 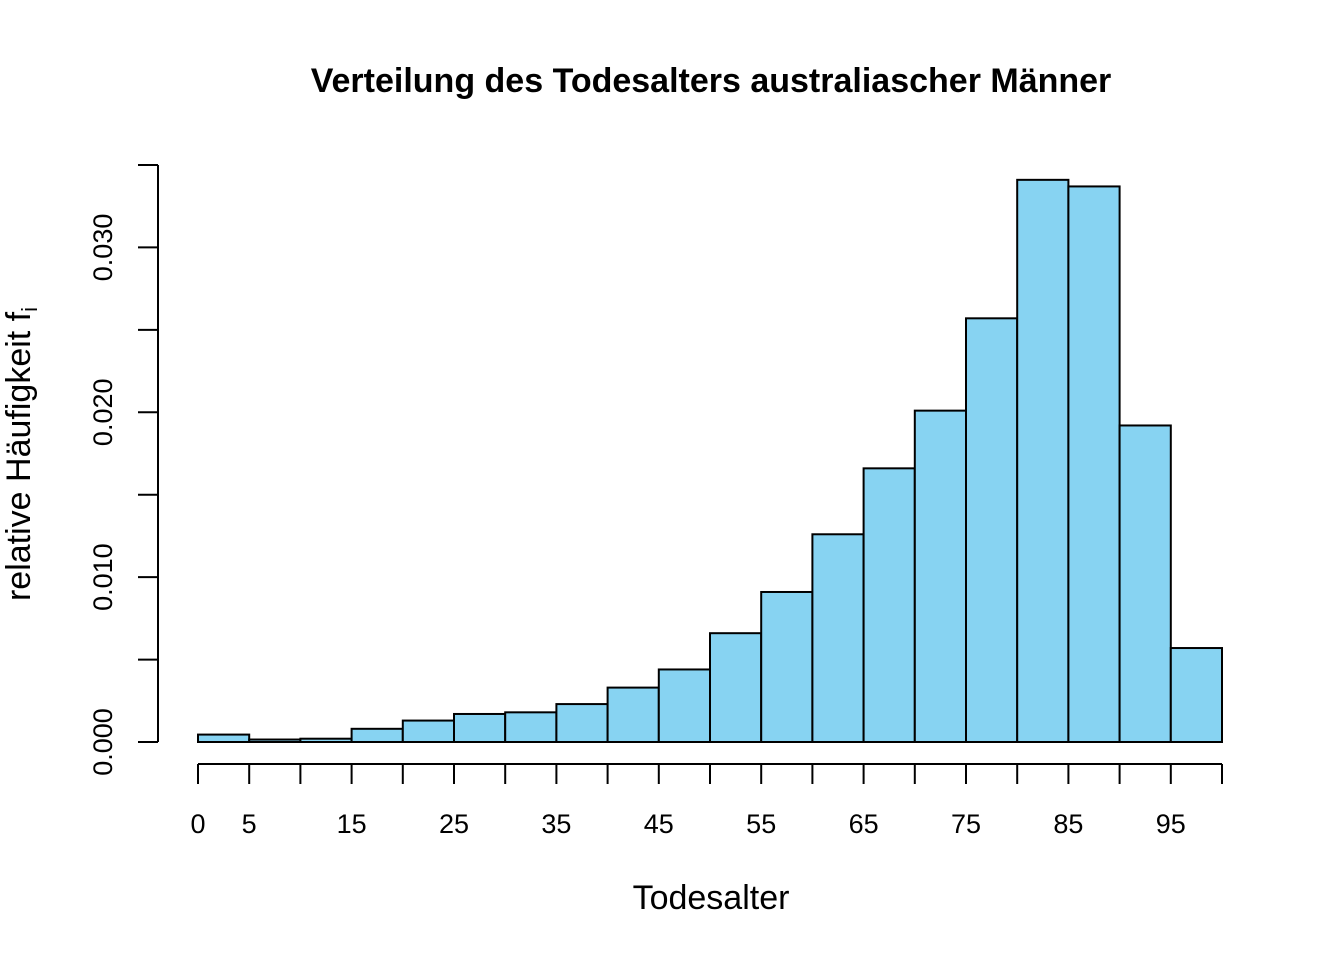 What do you see at coordinates (706, 801) in the screenshot?
I see `x-axis: 0 5 15 25 35 45 55 65 75 85 95` at bounding box center [706, 801].